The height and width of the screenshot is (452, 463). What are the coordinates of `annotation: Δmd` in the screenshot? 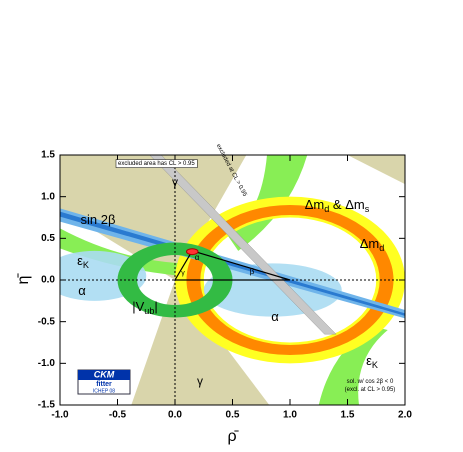 It's located at (372, 244).